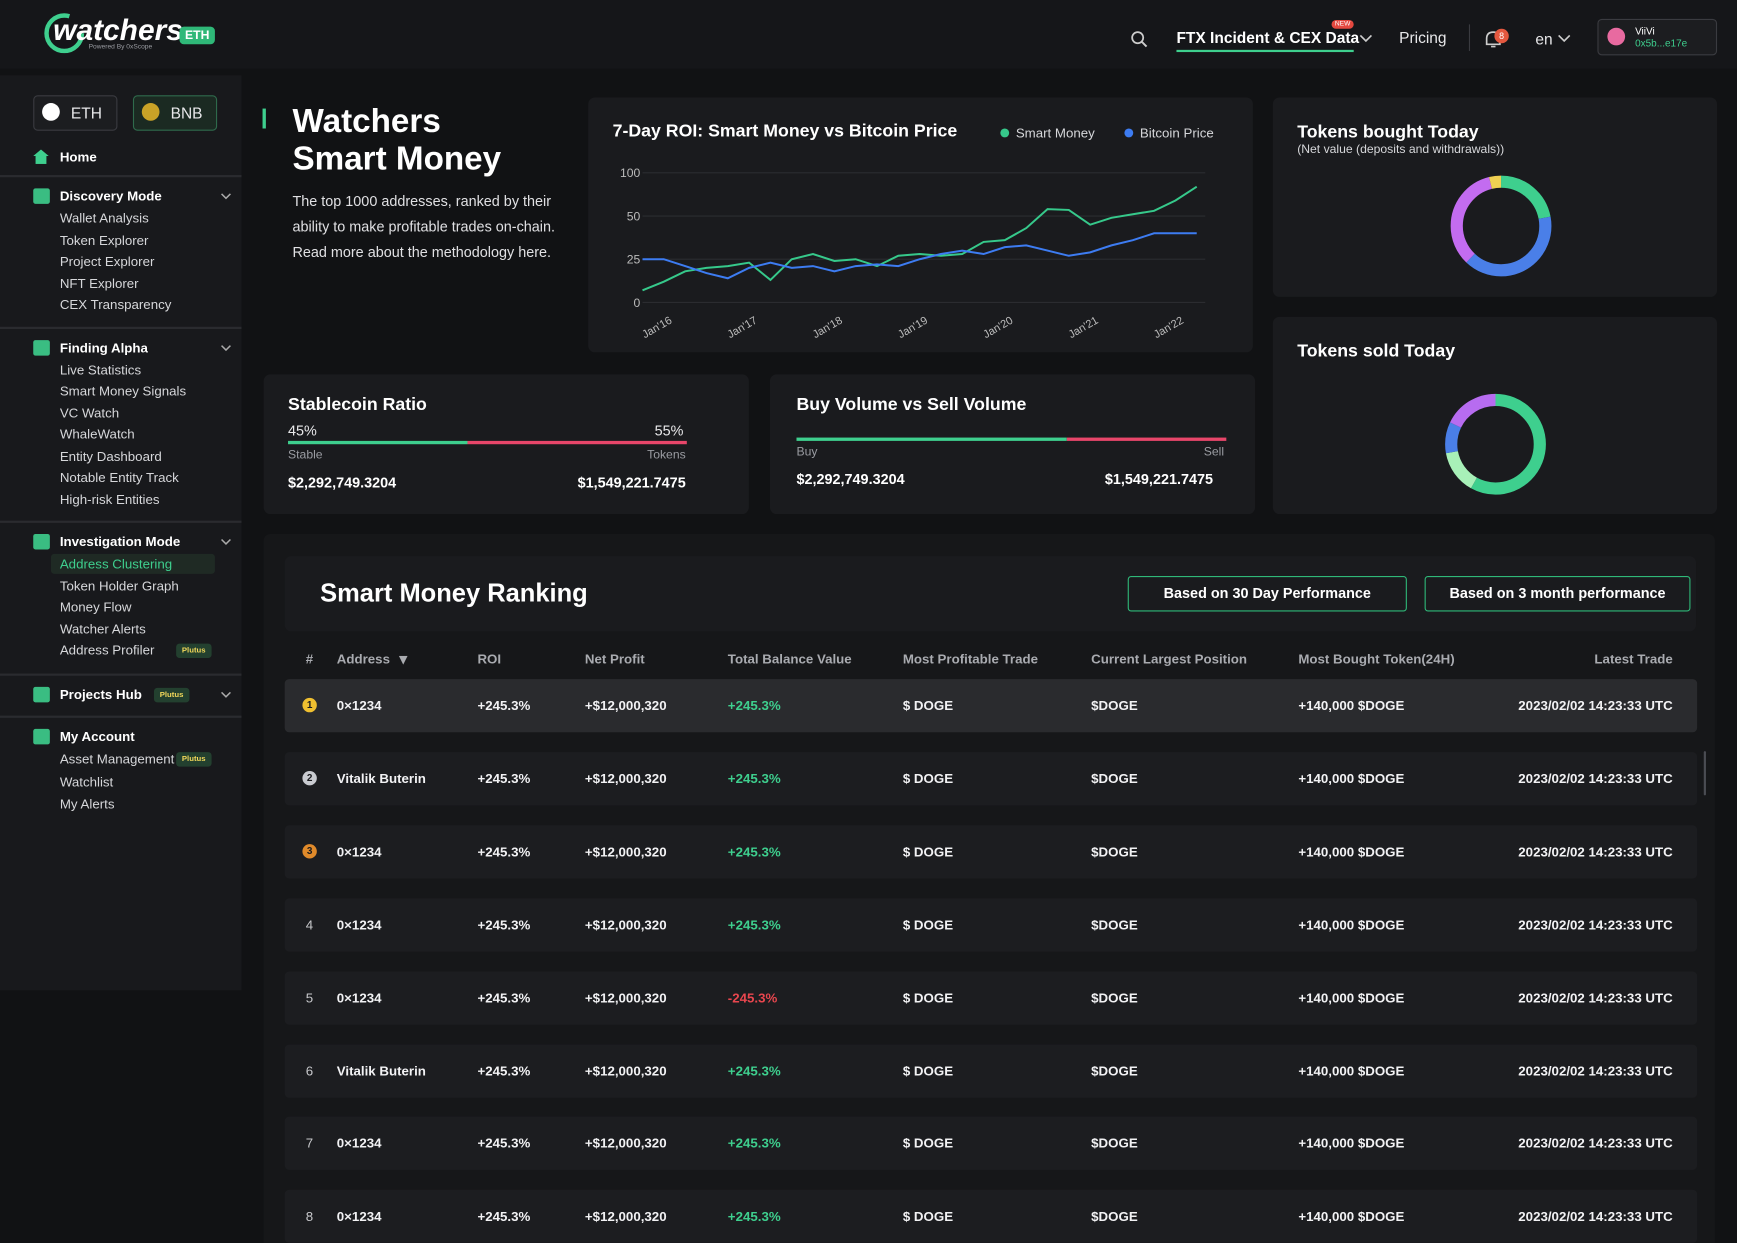  What do you see at coordinates (100, 369) in the screenshot?
I see `menu-item: Live Statistics` at bounding box center [100, 369].